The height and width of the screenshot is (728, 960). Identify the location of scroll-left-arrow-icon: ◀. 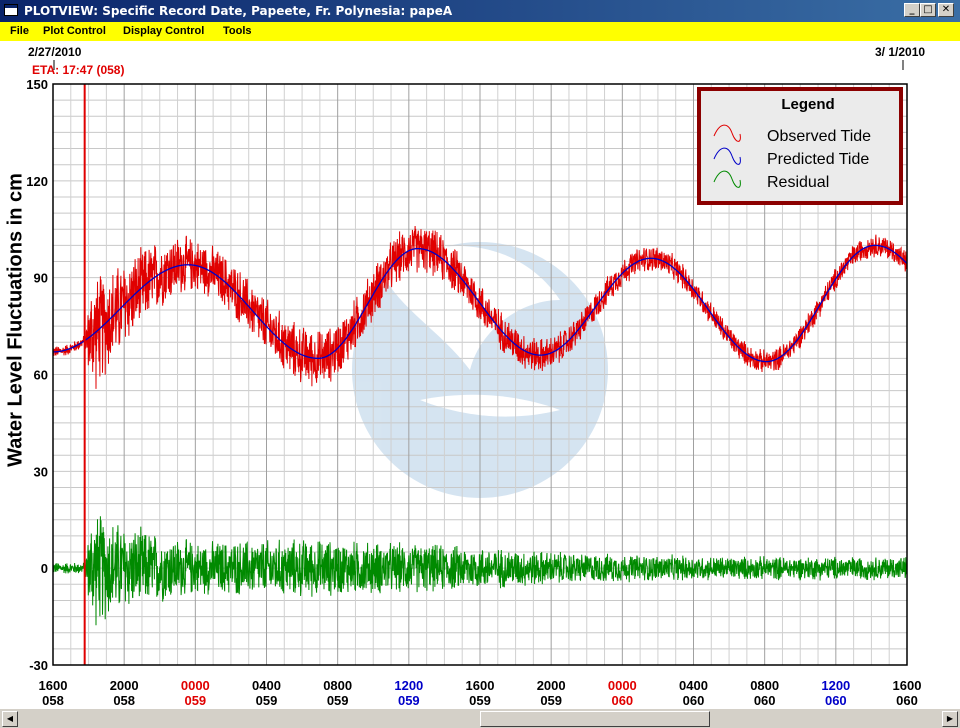
(10, 719).